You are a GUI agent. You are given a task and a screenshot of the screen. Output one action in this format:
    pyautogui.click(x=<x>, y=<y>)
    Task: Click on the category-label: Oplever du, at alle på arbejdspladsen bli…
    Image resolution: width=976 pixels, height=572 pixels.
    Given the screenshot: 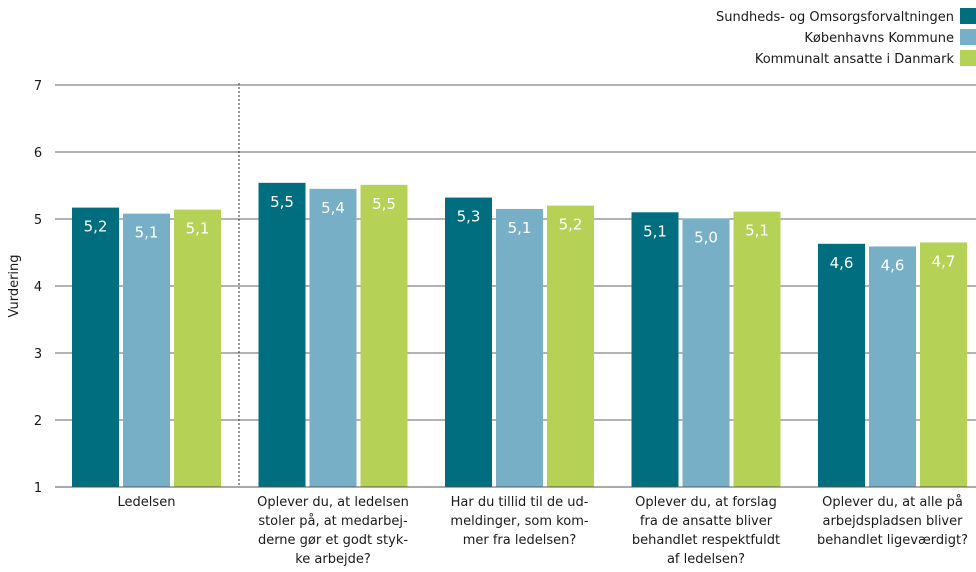 What is the action you would take?
    pyautogui.click(x=892, y=521)
    